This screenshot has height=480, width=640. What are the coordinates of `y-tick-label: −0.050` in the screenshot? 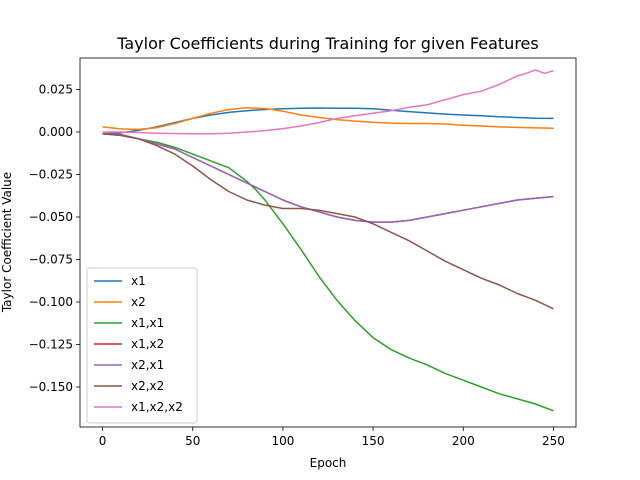 It's located at (51, 217).